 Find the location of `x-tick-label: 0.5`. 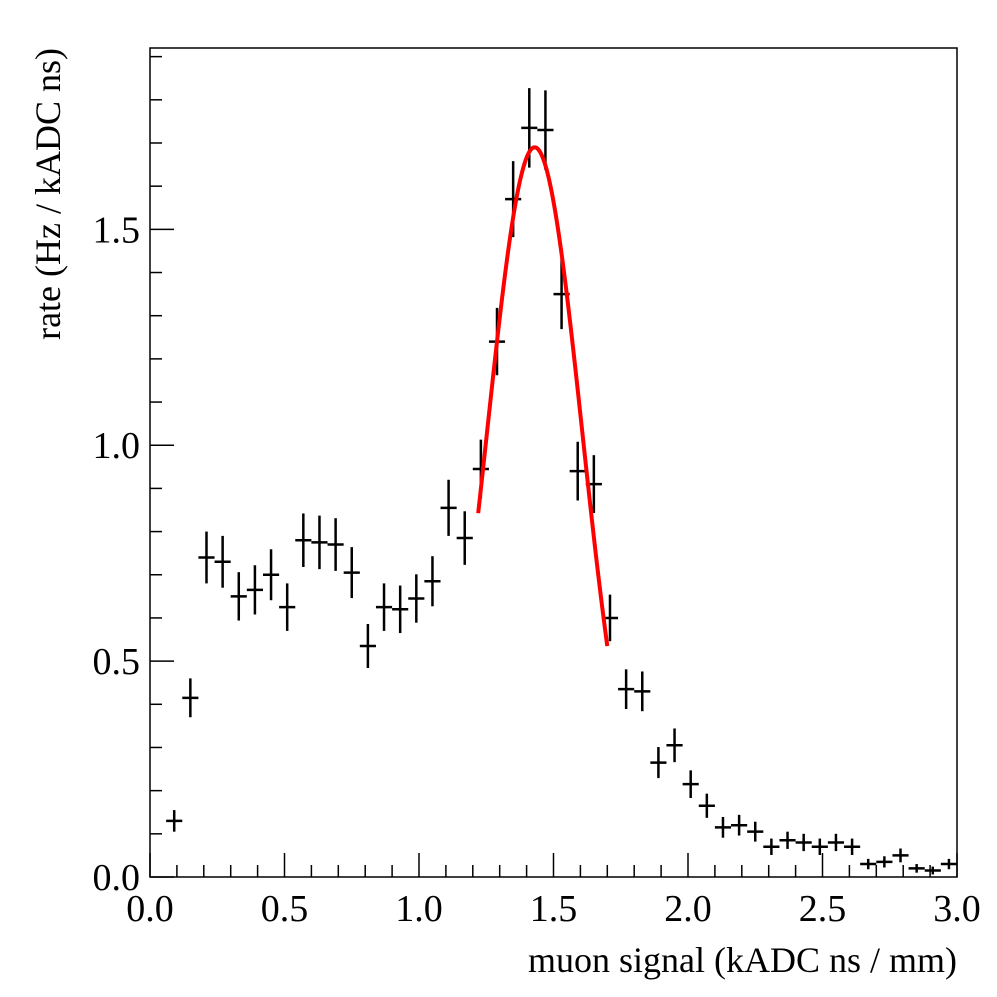

x-tick-label: 0.5 is located at coordinates (285, 909).